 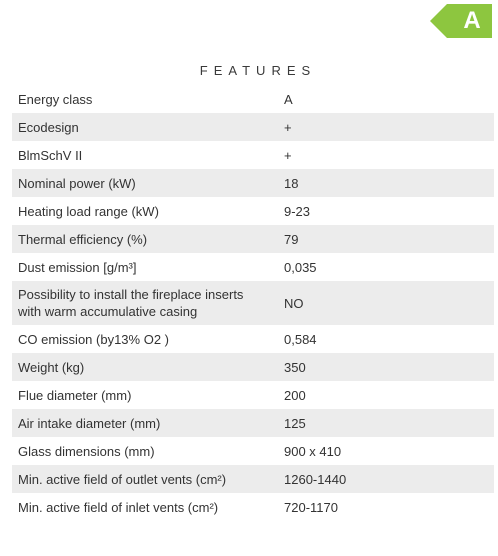 I want to click on table-row: Air intake diameter (mm) 125, so click(x=253, y=423).